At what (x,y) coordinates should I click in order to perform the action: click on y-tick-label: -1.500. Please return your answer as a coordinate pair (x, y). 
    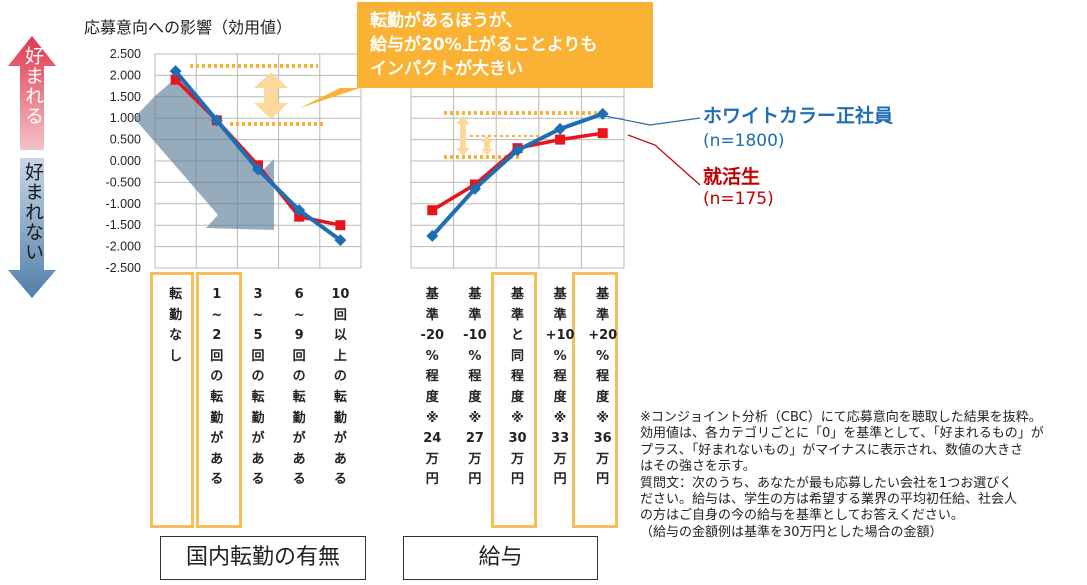
    Looking at the image, I should click on (123, 225).